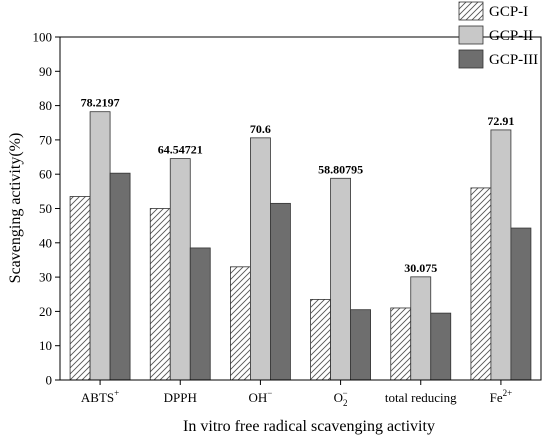 The width and height of the screenshot is (550, 440). What do you see at coordinates (500, 121) in the screenshot?
I see `data-label: 72.91` at bounding box center [500, 121].